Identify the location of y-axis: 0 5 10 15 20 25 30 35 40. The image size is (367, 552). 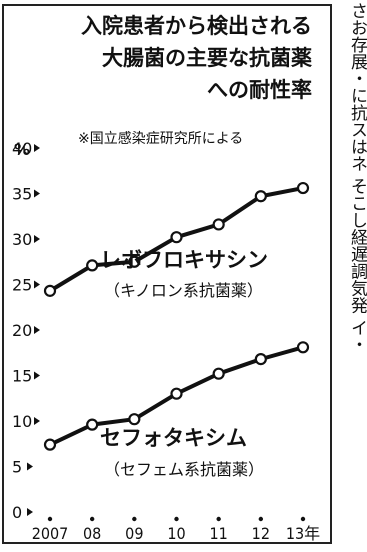
(26, 330).